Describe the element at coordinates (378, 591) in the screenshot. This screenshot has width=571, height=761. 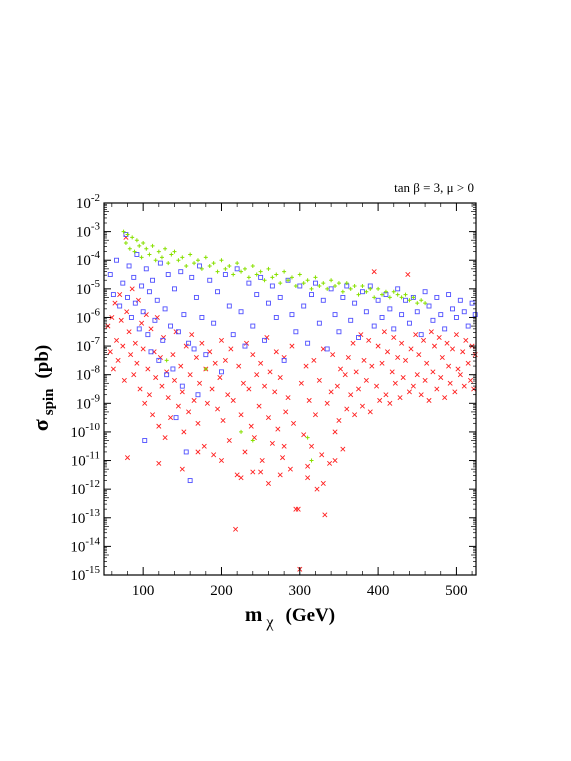
I see `x-tick-label-3: 400` at that location.